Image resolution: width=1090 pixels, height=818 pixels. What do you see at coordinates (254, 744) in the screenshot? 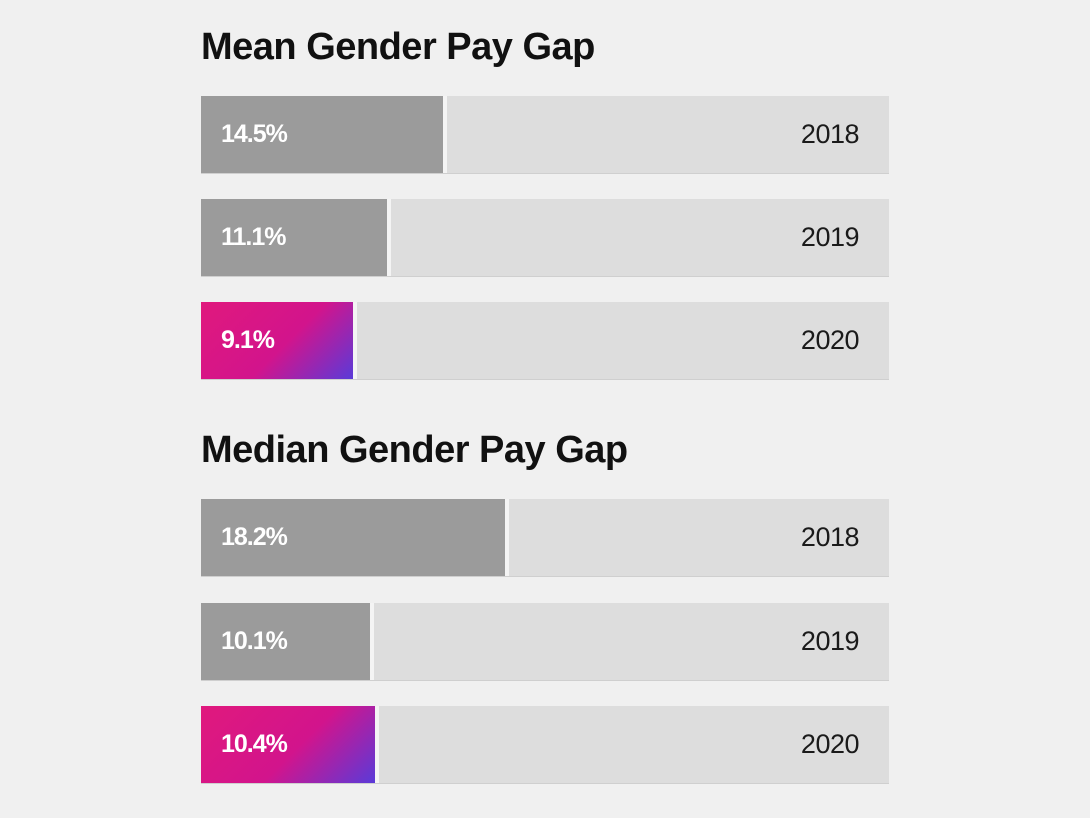
I see `data-label: 10.4%` at bounding box center [254, 744].